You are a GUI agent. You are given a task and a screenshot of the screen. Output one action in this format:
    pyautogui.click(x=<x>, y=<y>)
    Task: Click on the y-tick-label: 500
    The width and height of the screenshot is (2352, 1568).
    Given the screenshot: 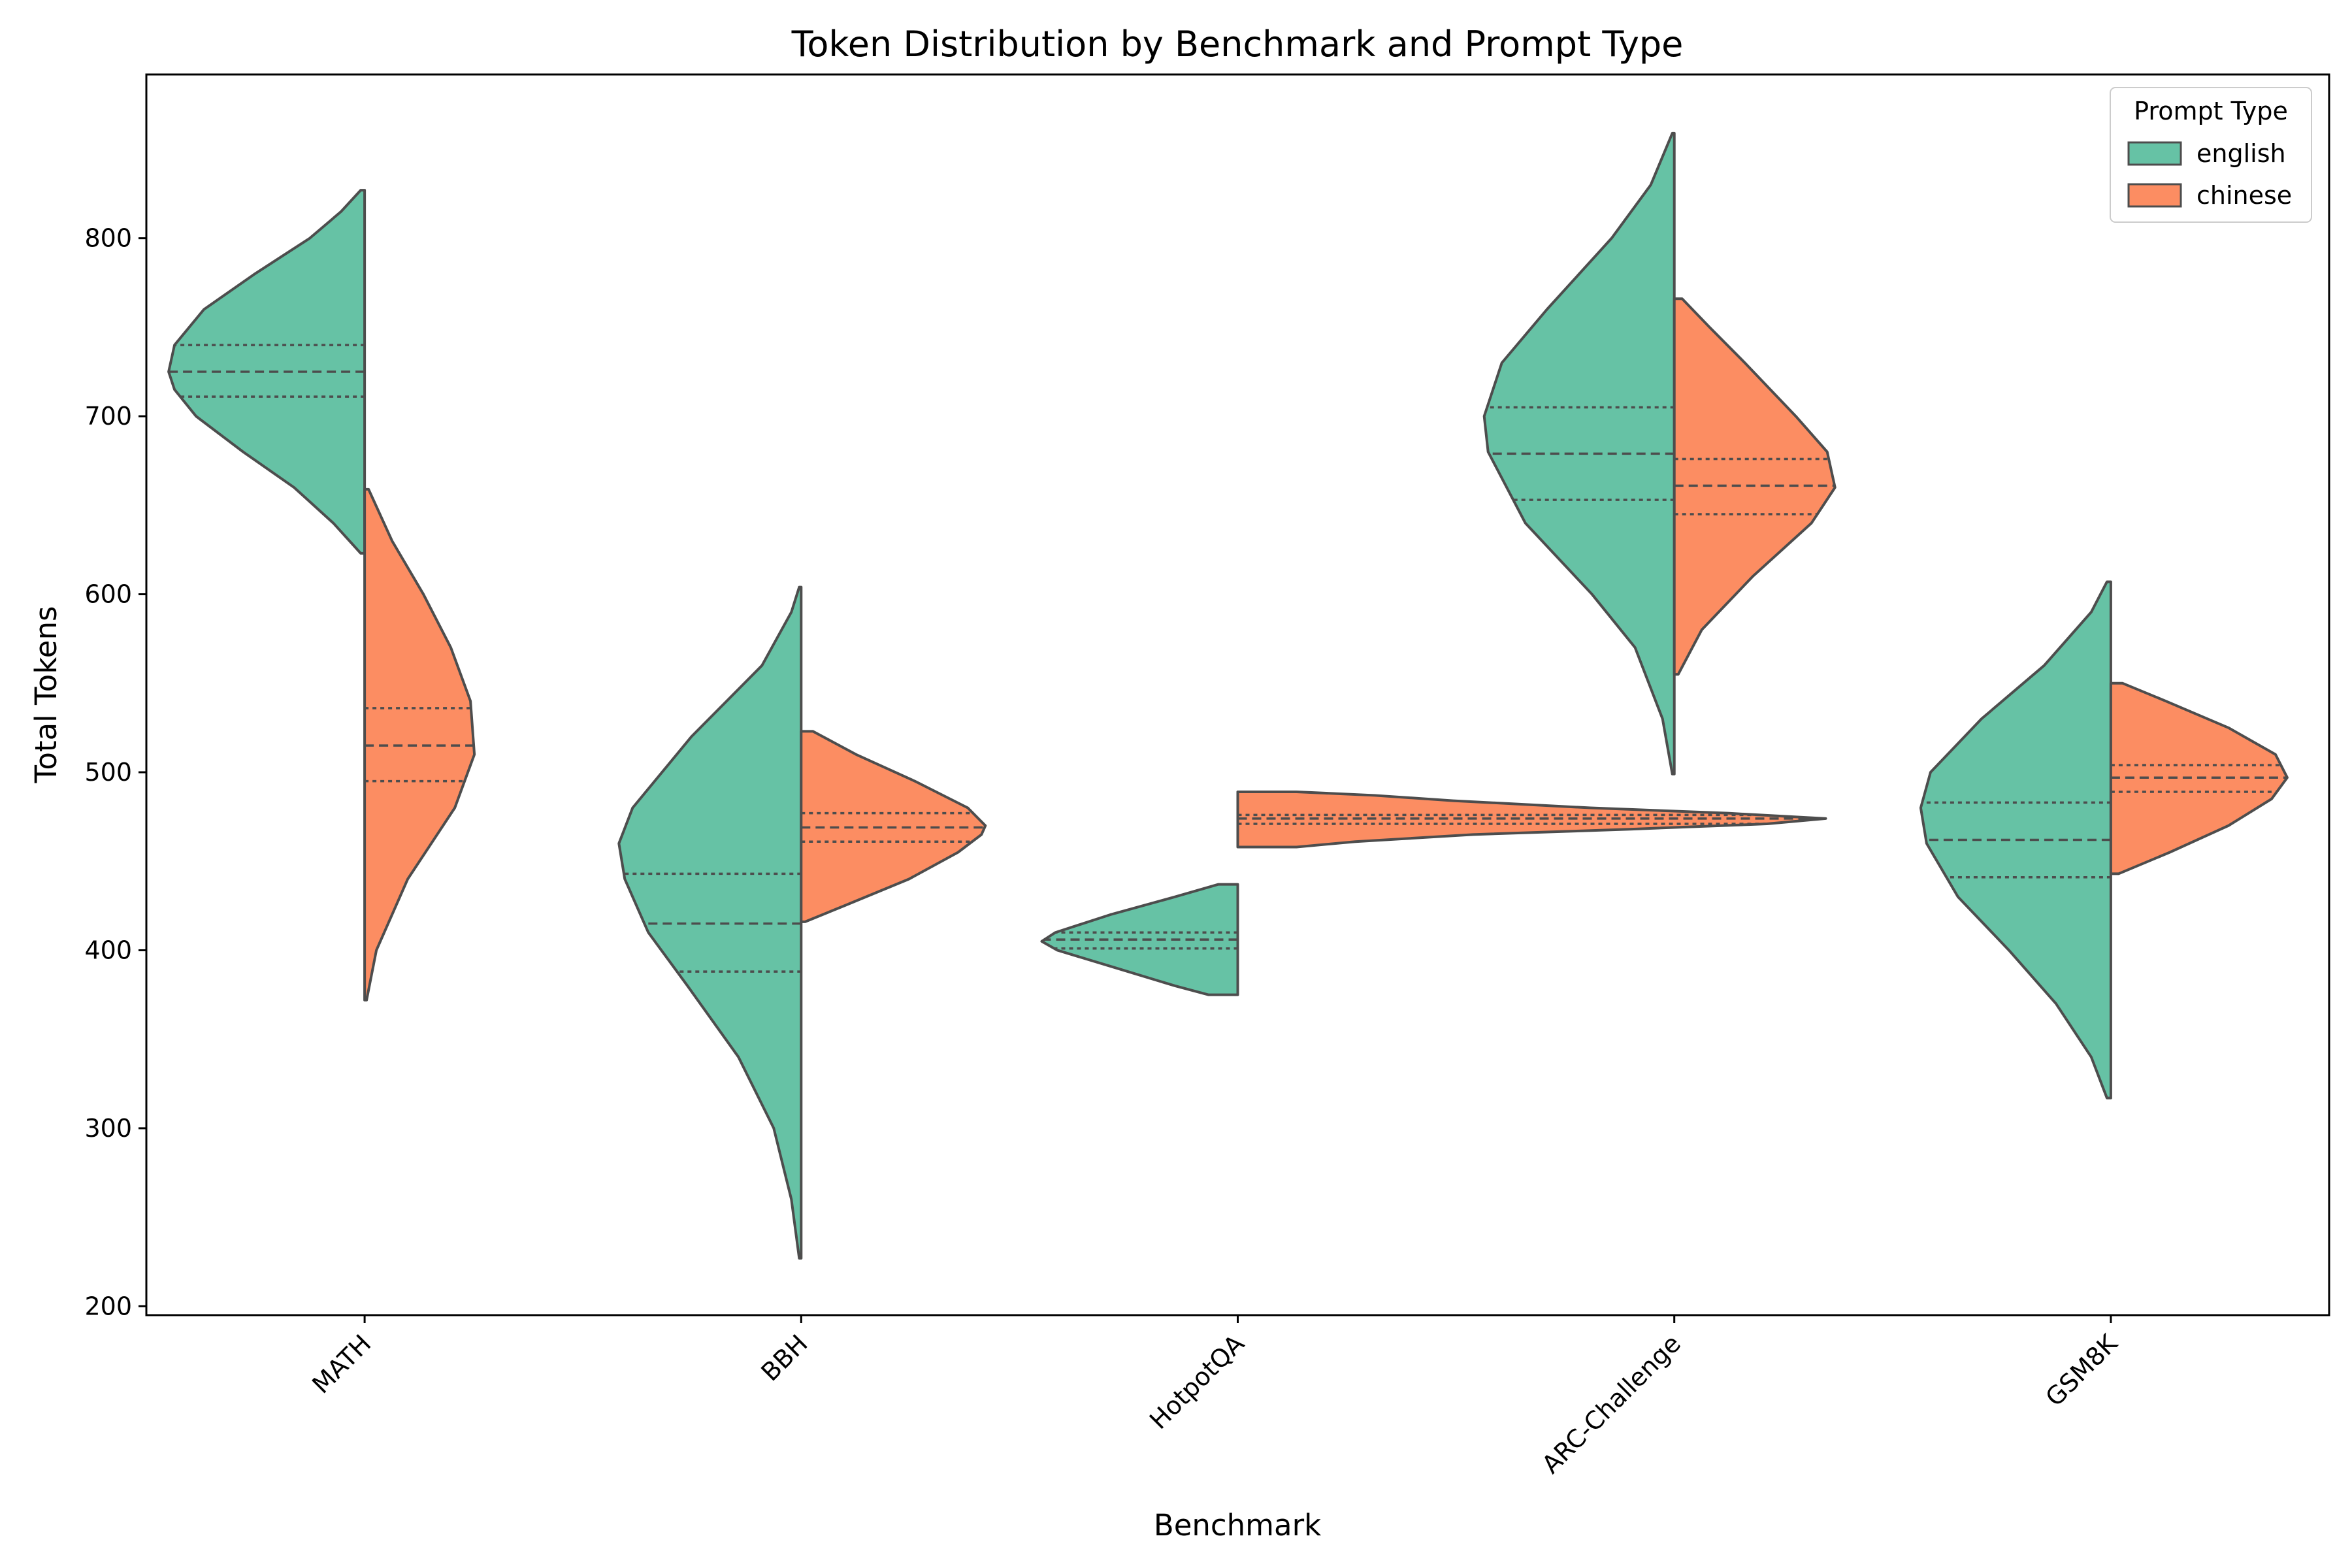 What is the action you would take?
    pyautogui.click(x=108, y=772)
    